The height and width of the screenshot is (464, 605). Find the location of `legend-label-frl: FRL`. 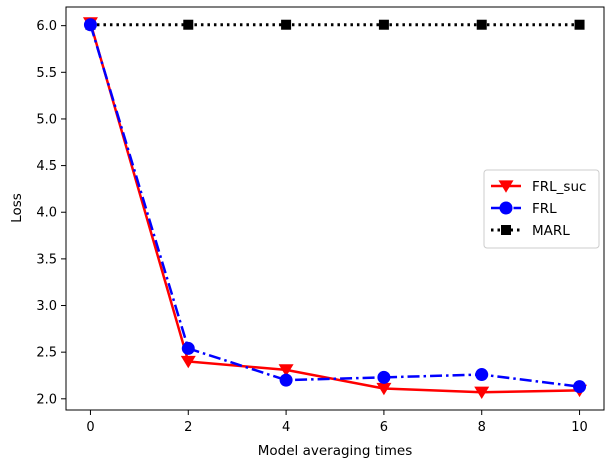

legend-label-frl: FRL is located at coordinates (544, 209).